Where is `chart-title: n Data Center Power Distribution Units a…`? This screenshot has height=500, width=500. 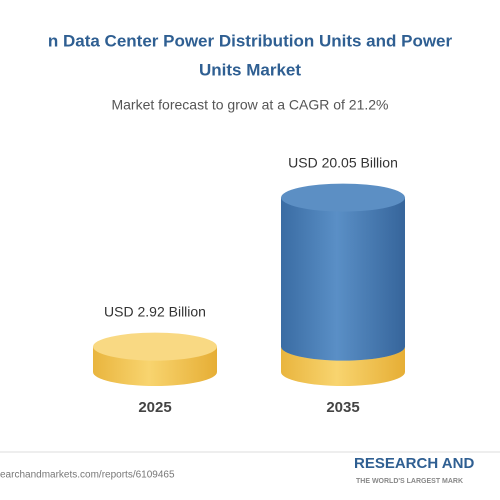
chart-title: n Data Center Power Distribution Units a… is located at coordinates (250, 40).